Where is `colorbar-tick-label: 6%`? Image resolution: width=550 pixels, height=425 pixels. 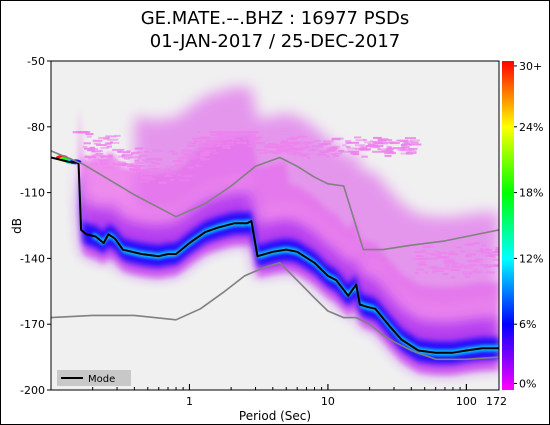
colorbar-tick-label: 6% is located at coordinates (527, 324).